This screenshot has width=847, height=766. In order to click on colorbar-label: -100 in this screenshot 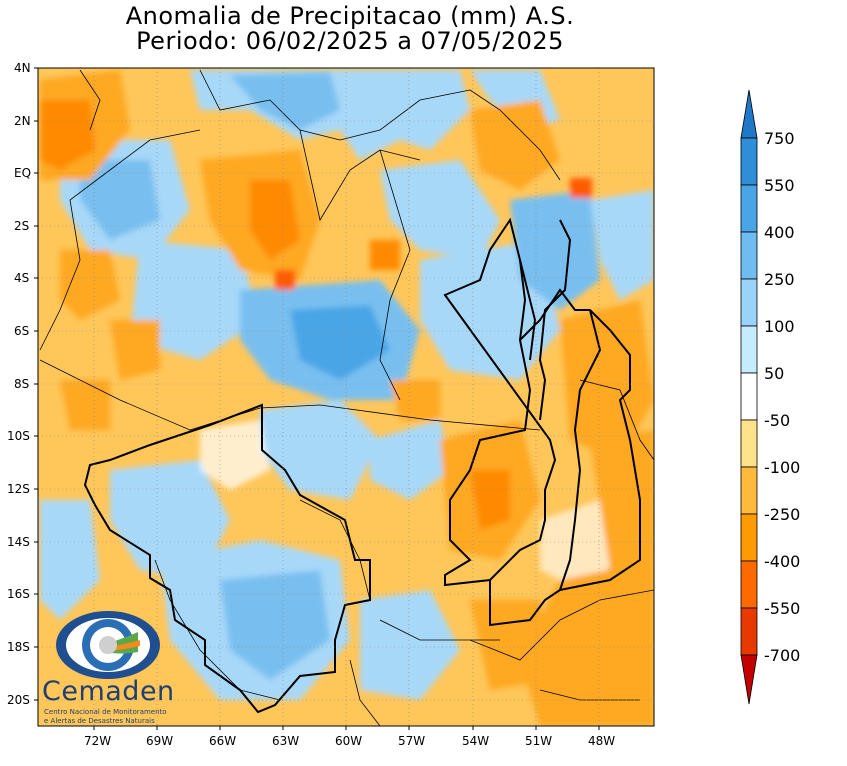, I will do `click(782, 467)`.